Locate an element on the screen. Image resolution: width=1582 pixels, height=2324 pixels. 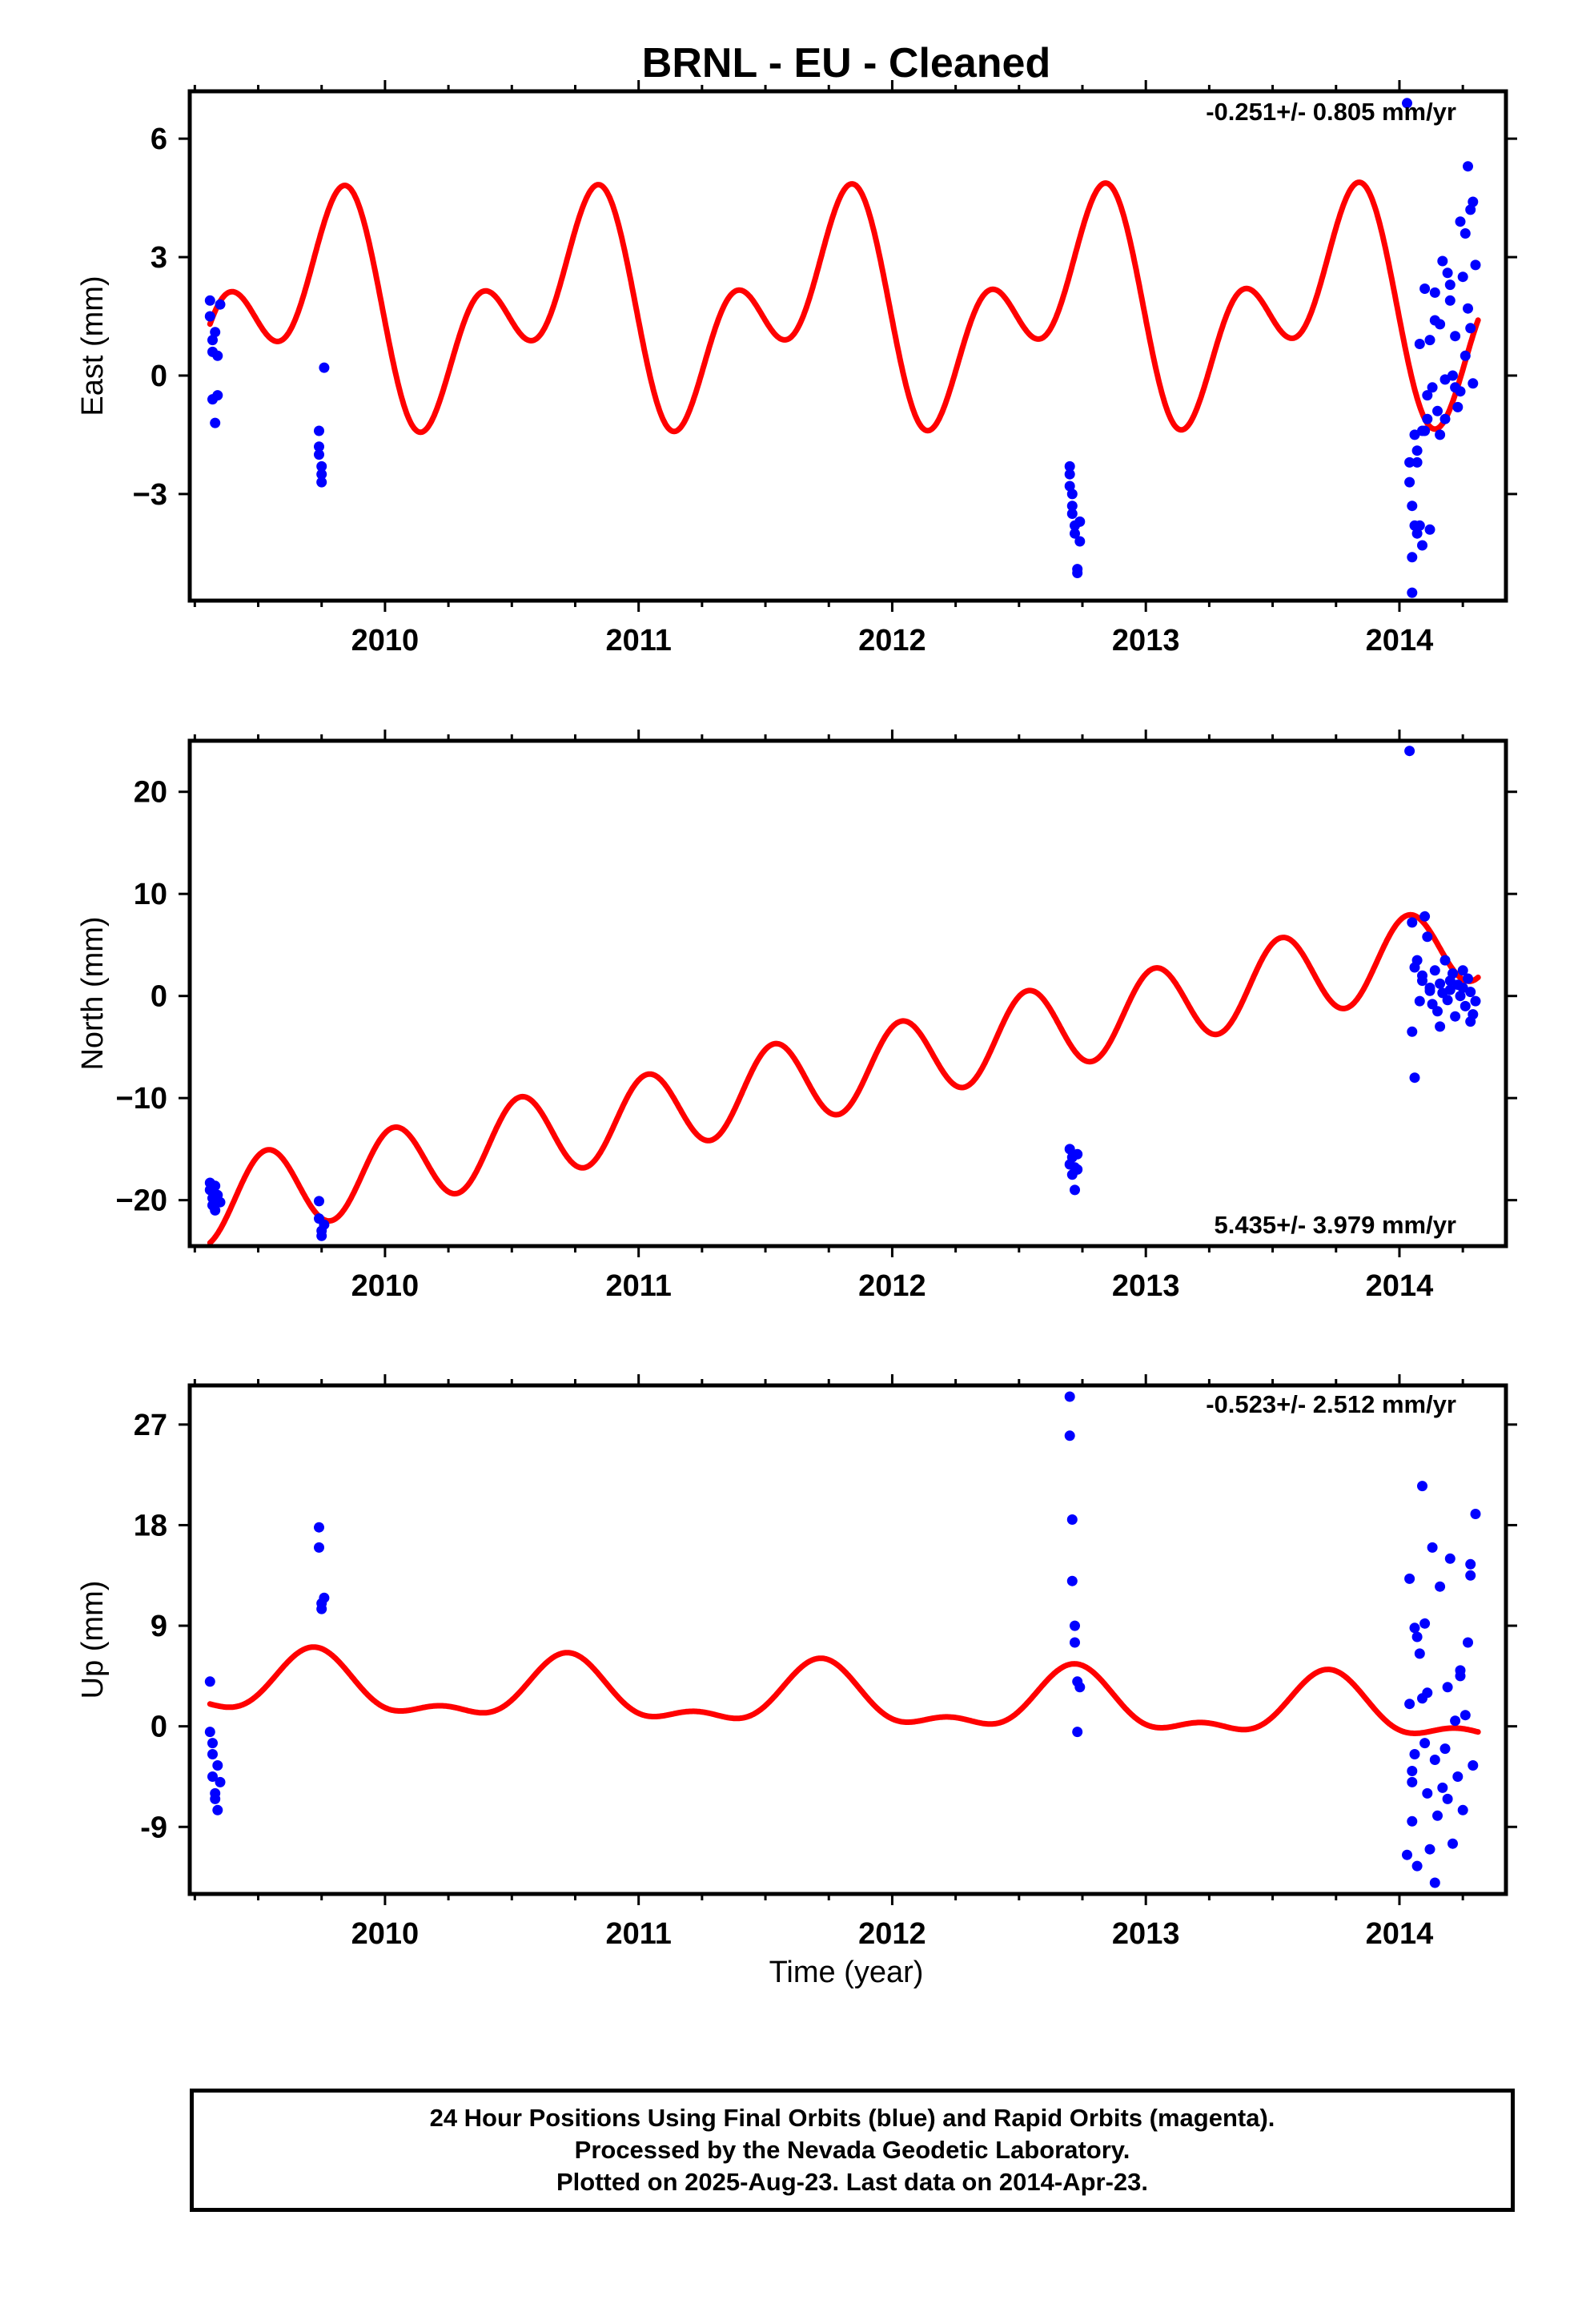
east-x-tick-label: 2013 is located at coordinates (1146, 640).